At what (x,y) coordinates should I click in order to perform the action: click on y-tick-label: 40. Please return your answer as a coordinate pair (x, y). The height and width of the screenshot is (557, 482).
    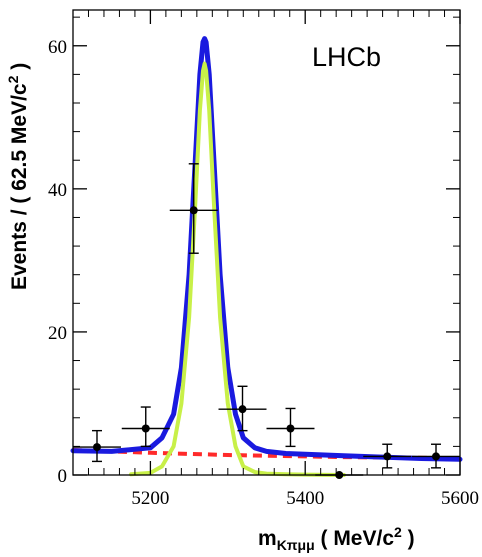
    Looking at the image, I should click on (57, 190).